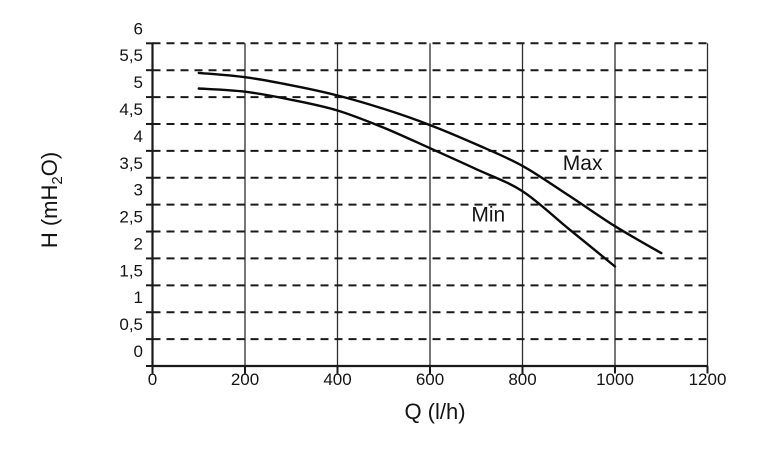  Describe the element at coordinates (131, 163) in the screenshot. I see `y-tick-label: 3,5` at that location.